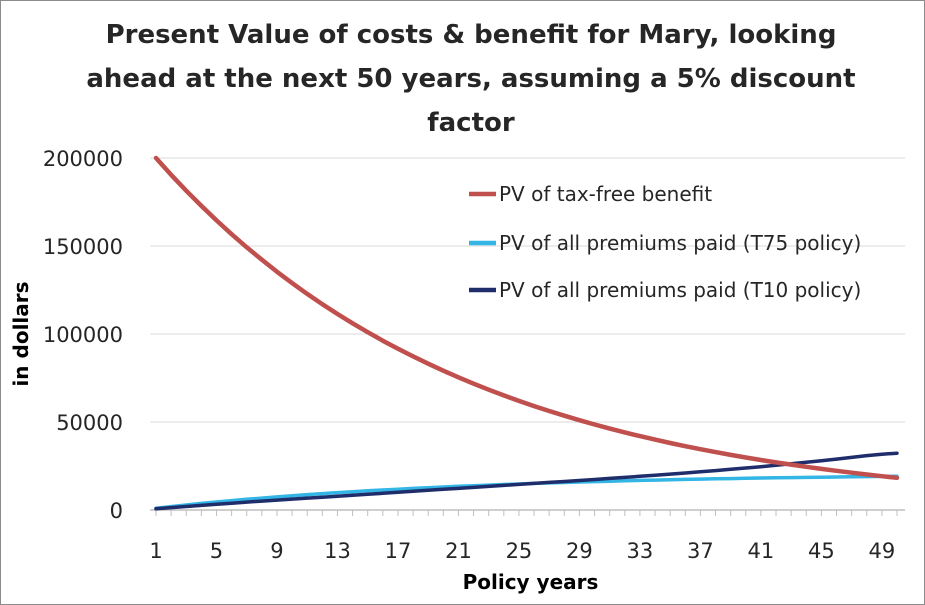 The image size is (925, 605). What do you see at coordinates (83, 247) in the screenshot?
I see `y-tick-label: 150000` at bounding box center [83, 247].